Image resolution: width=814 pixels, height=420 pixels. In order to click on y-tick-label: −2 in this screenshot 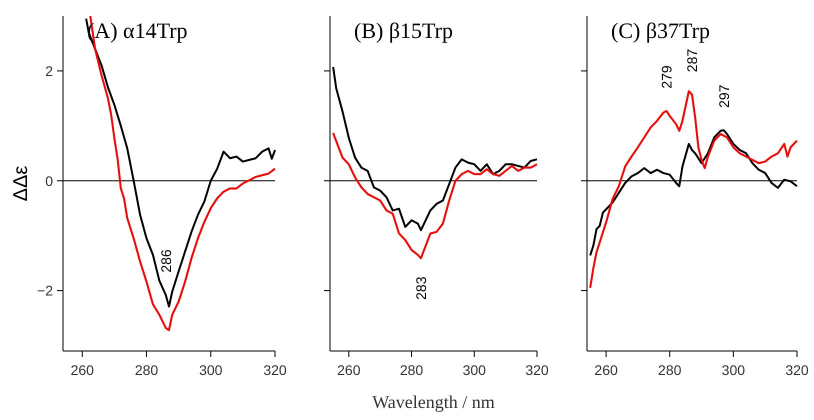, I will do `click(45, 290)`.